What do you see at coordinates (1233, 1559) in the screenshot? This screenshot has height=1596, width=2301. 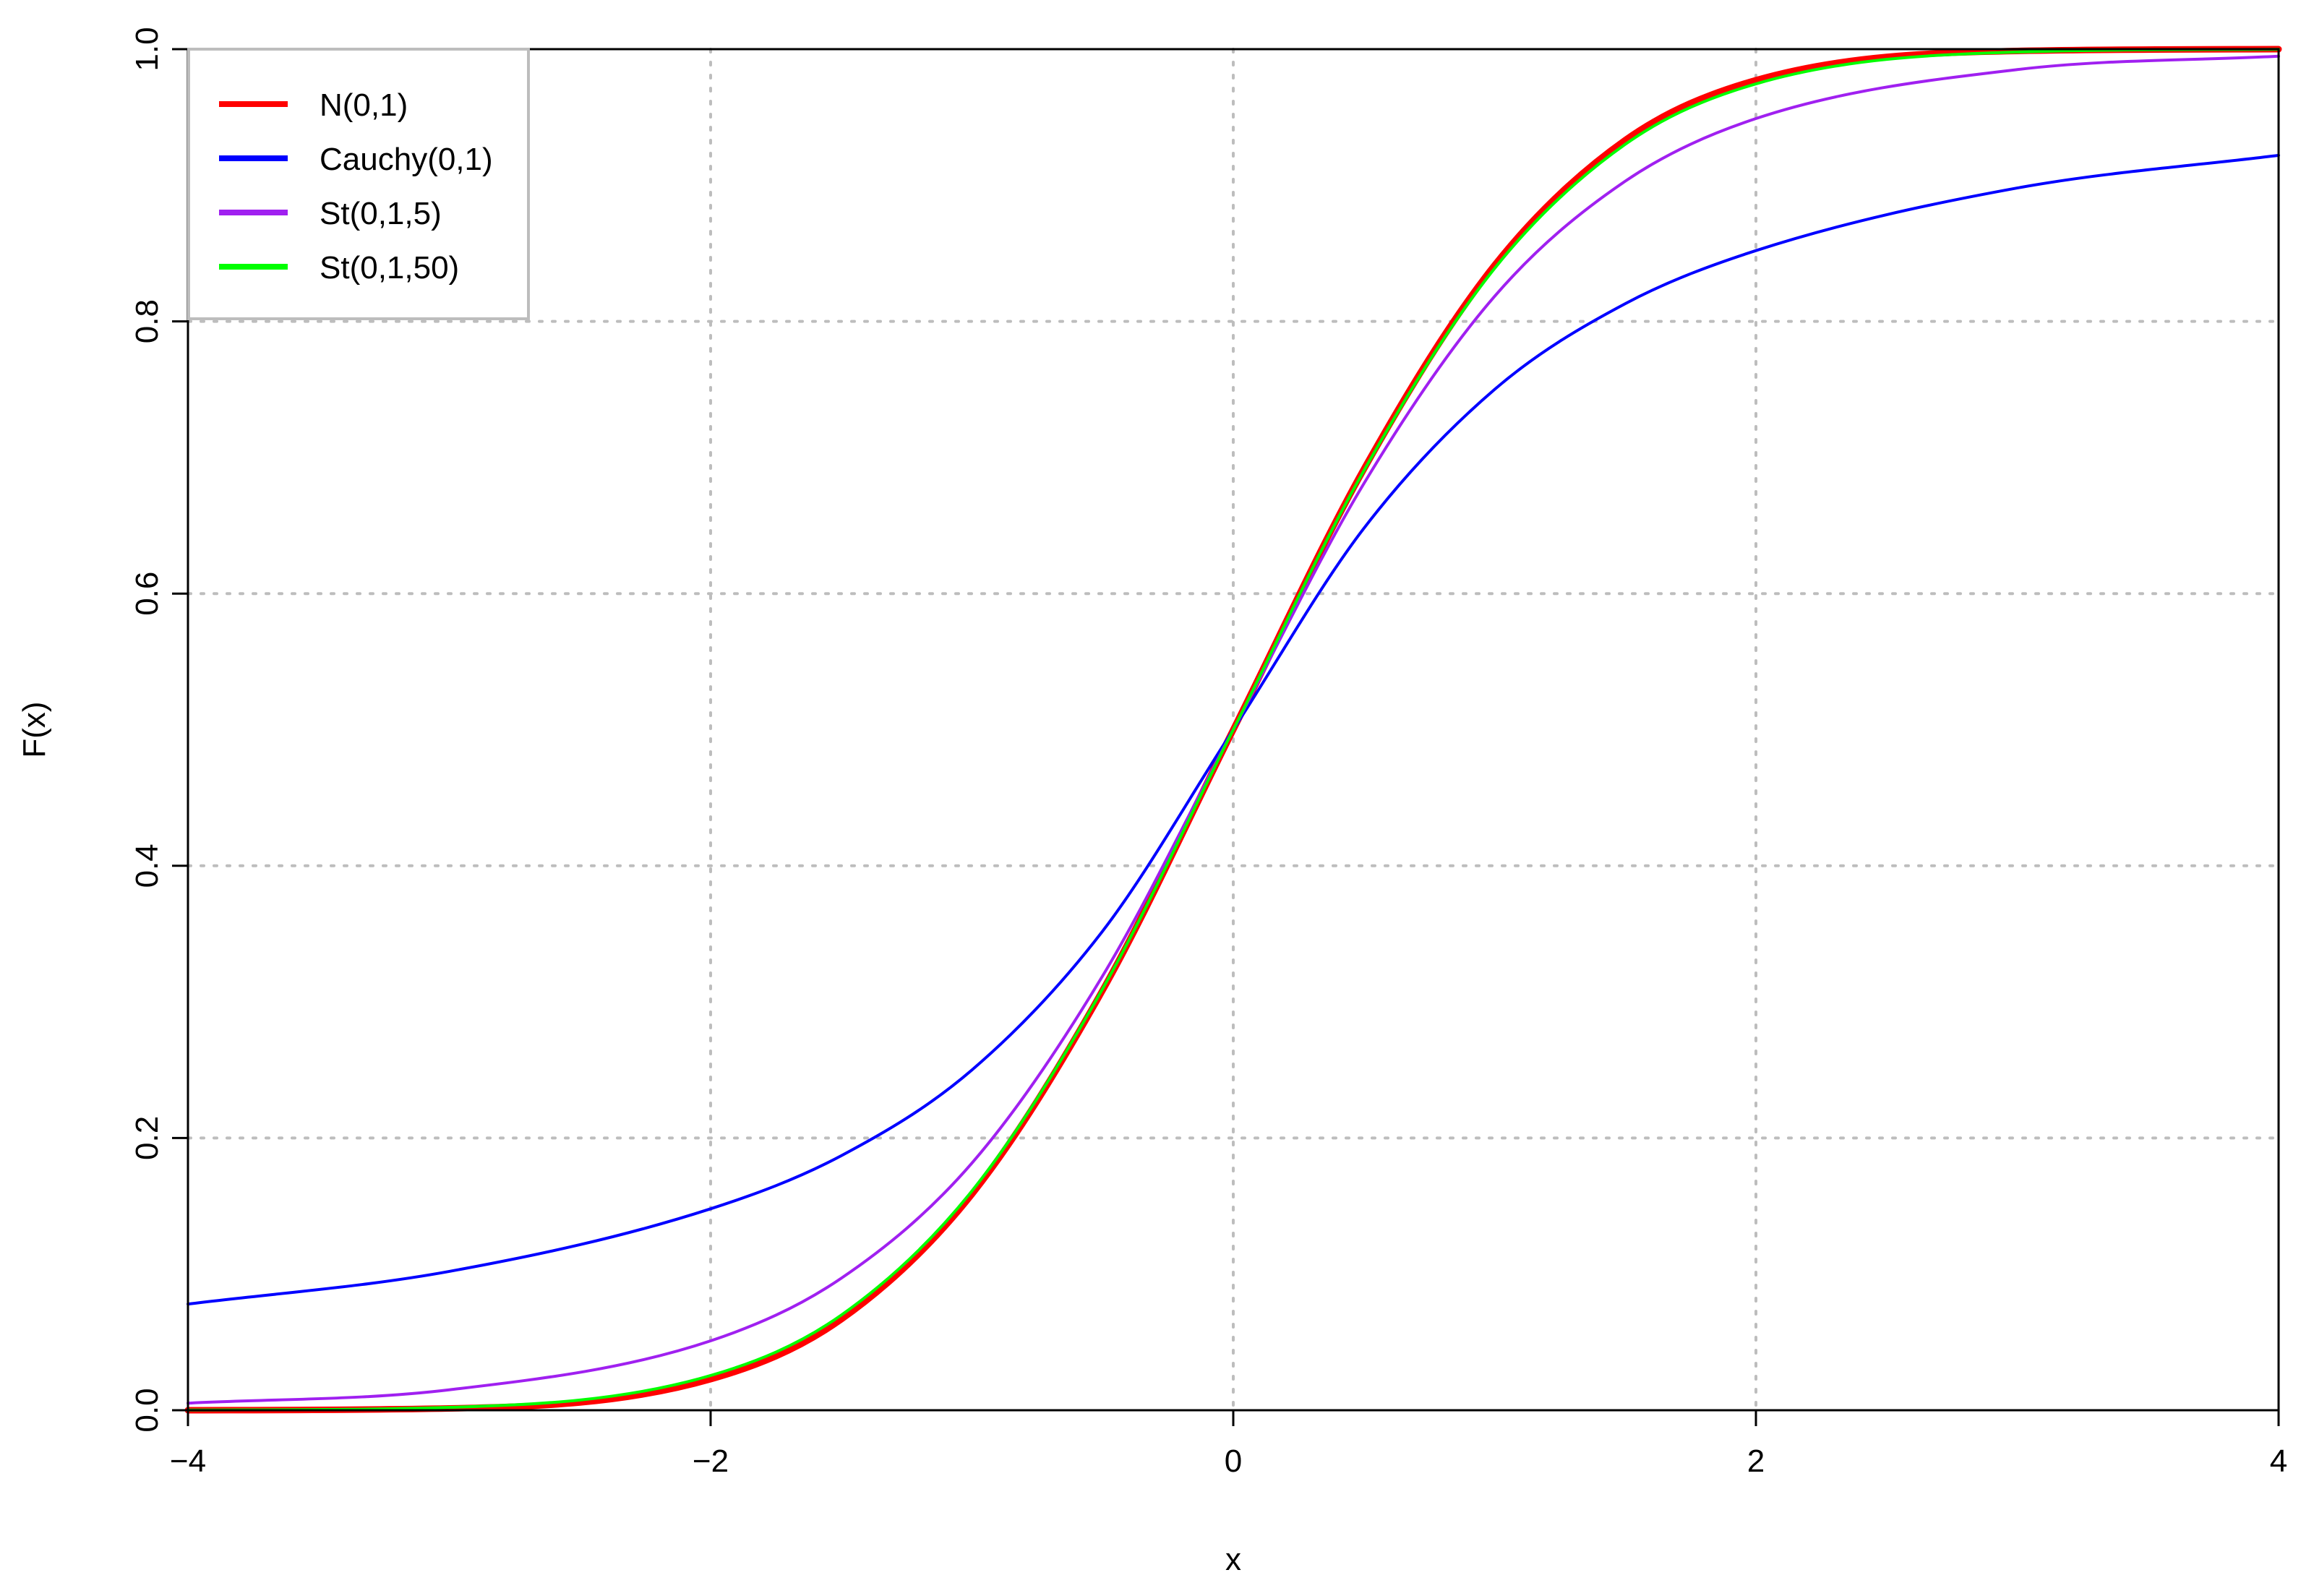 I see `x-axis-label: x` at bounding box center [1233, 1559].